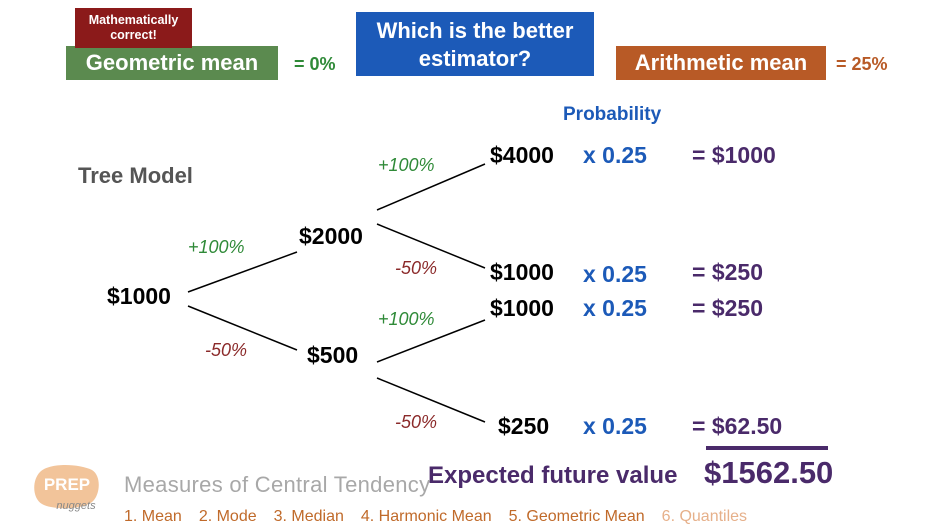 The height and width of the screenshot is (532, 948). Describe the element at coordinates (615, 426) in the screenshot. I see `probability-4: x 0.25` at that location.